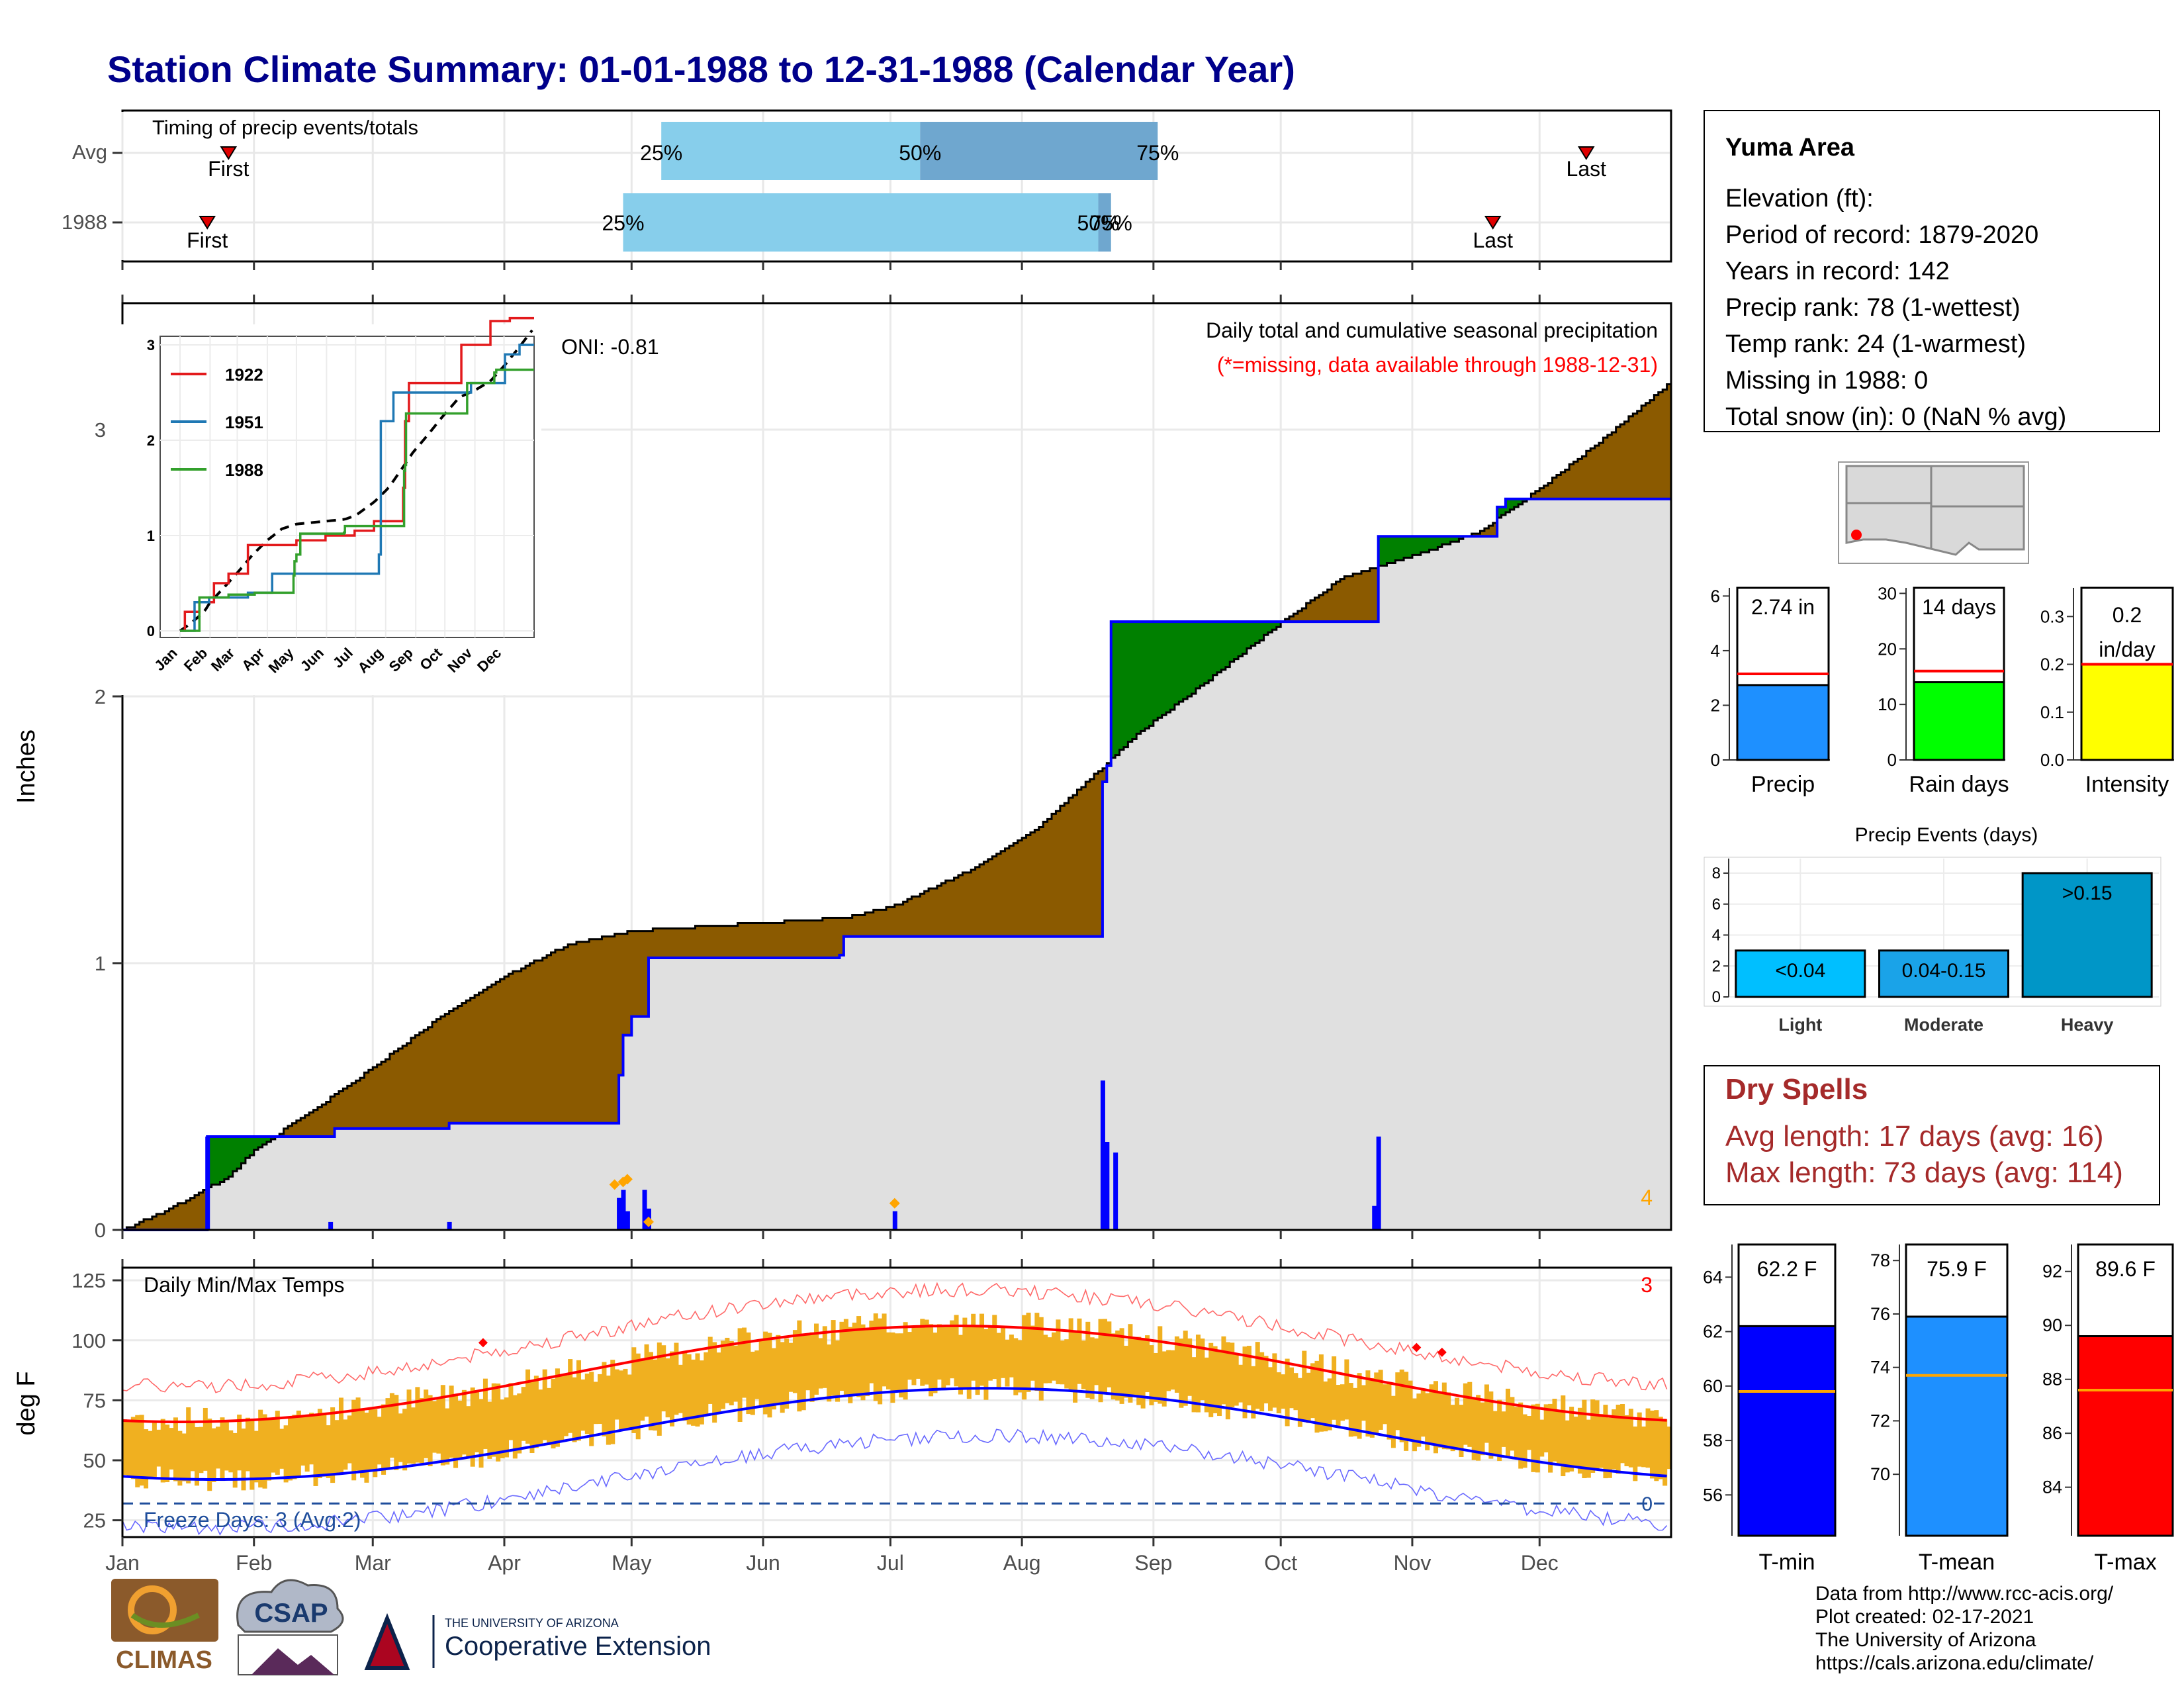 Image resolution: width=2184 pixels, height=1688 pixels. What do you see at coordinates (1716, 966) in the screenshot?
I see `events-y-tick: 2` at bounding box center [1716, 966].